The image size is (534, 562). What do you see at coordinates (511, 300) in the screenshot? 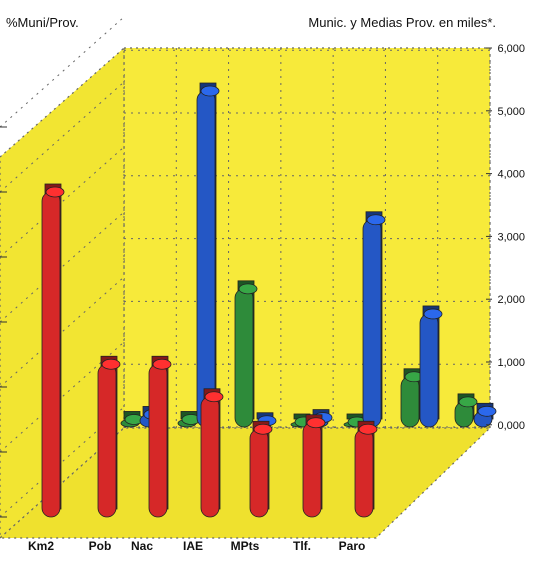
I see `right-axis-tick-label: 2,000` at bounding box center [511, 300].